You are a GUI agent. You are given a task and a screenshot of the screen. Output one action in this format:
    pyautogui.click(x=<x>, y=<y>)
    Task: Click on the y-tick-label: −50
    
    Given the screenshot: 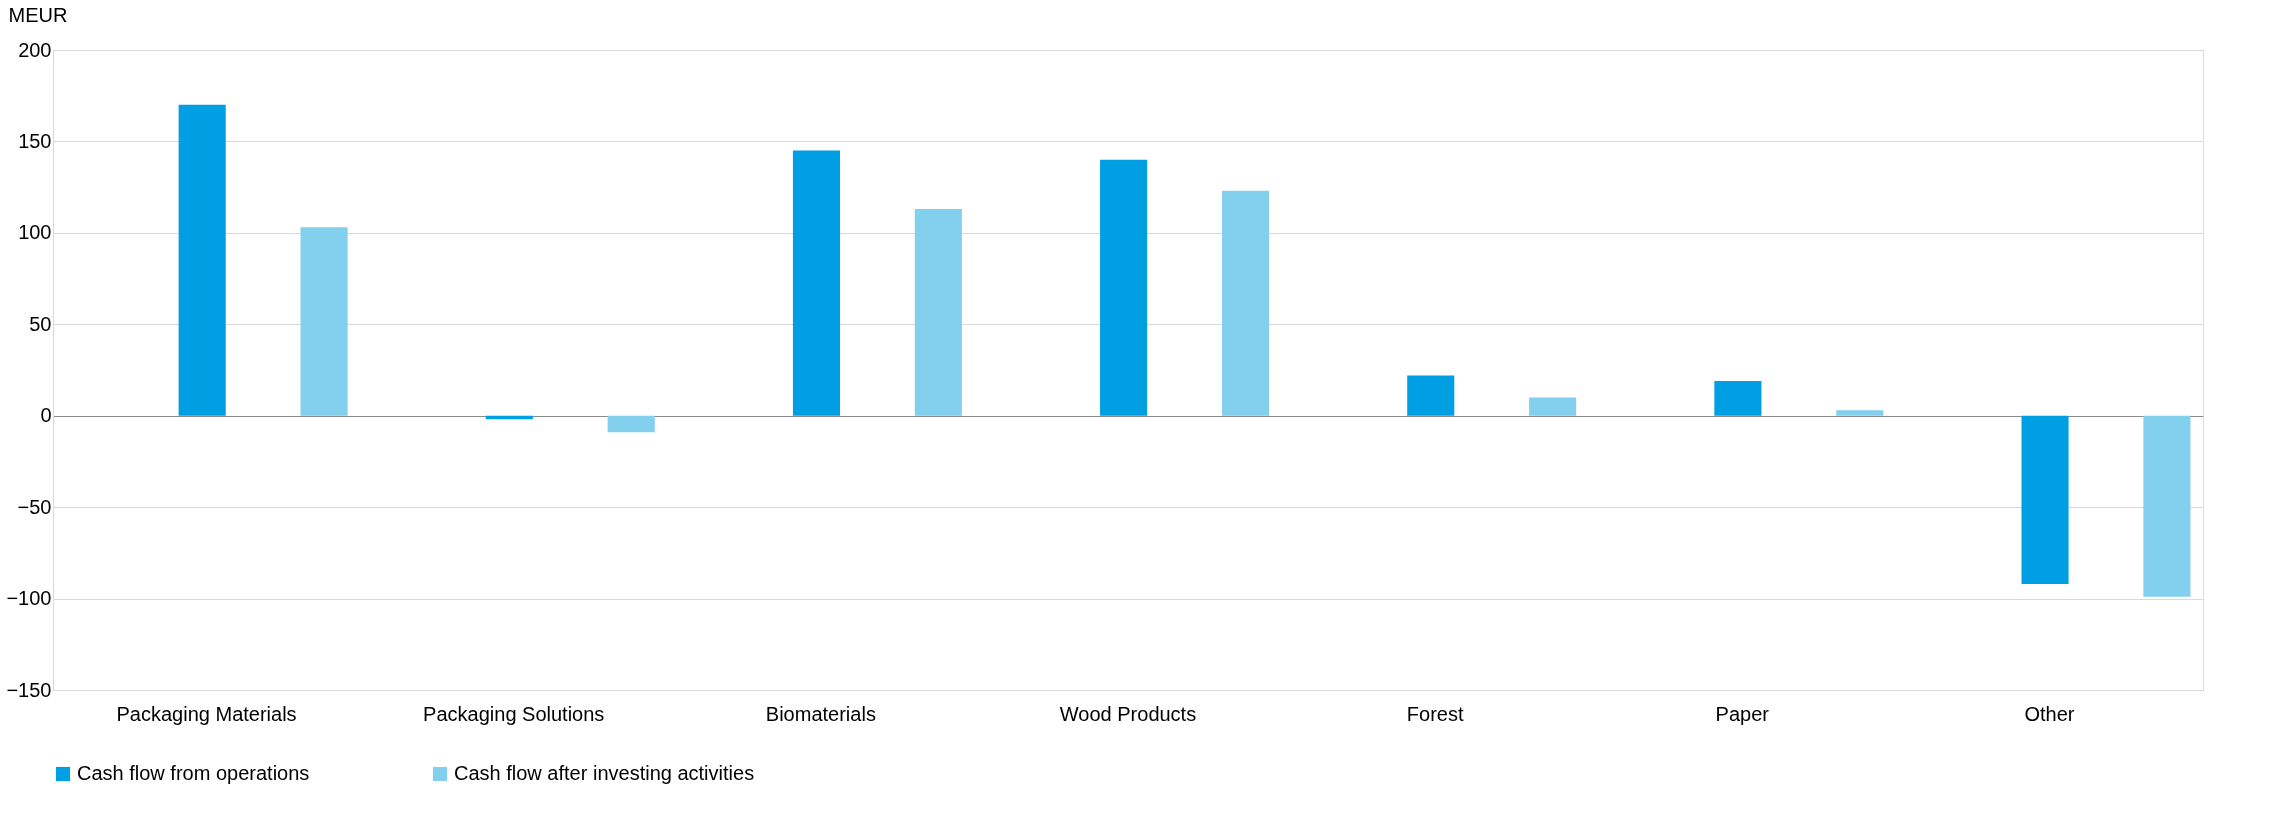 What is the action you would take?
    pyautogui.click(x=34, y=506)
    